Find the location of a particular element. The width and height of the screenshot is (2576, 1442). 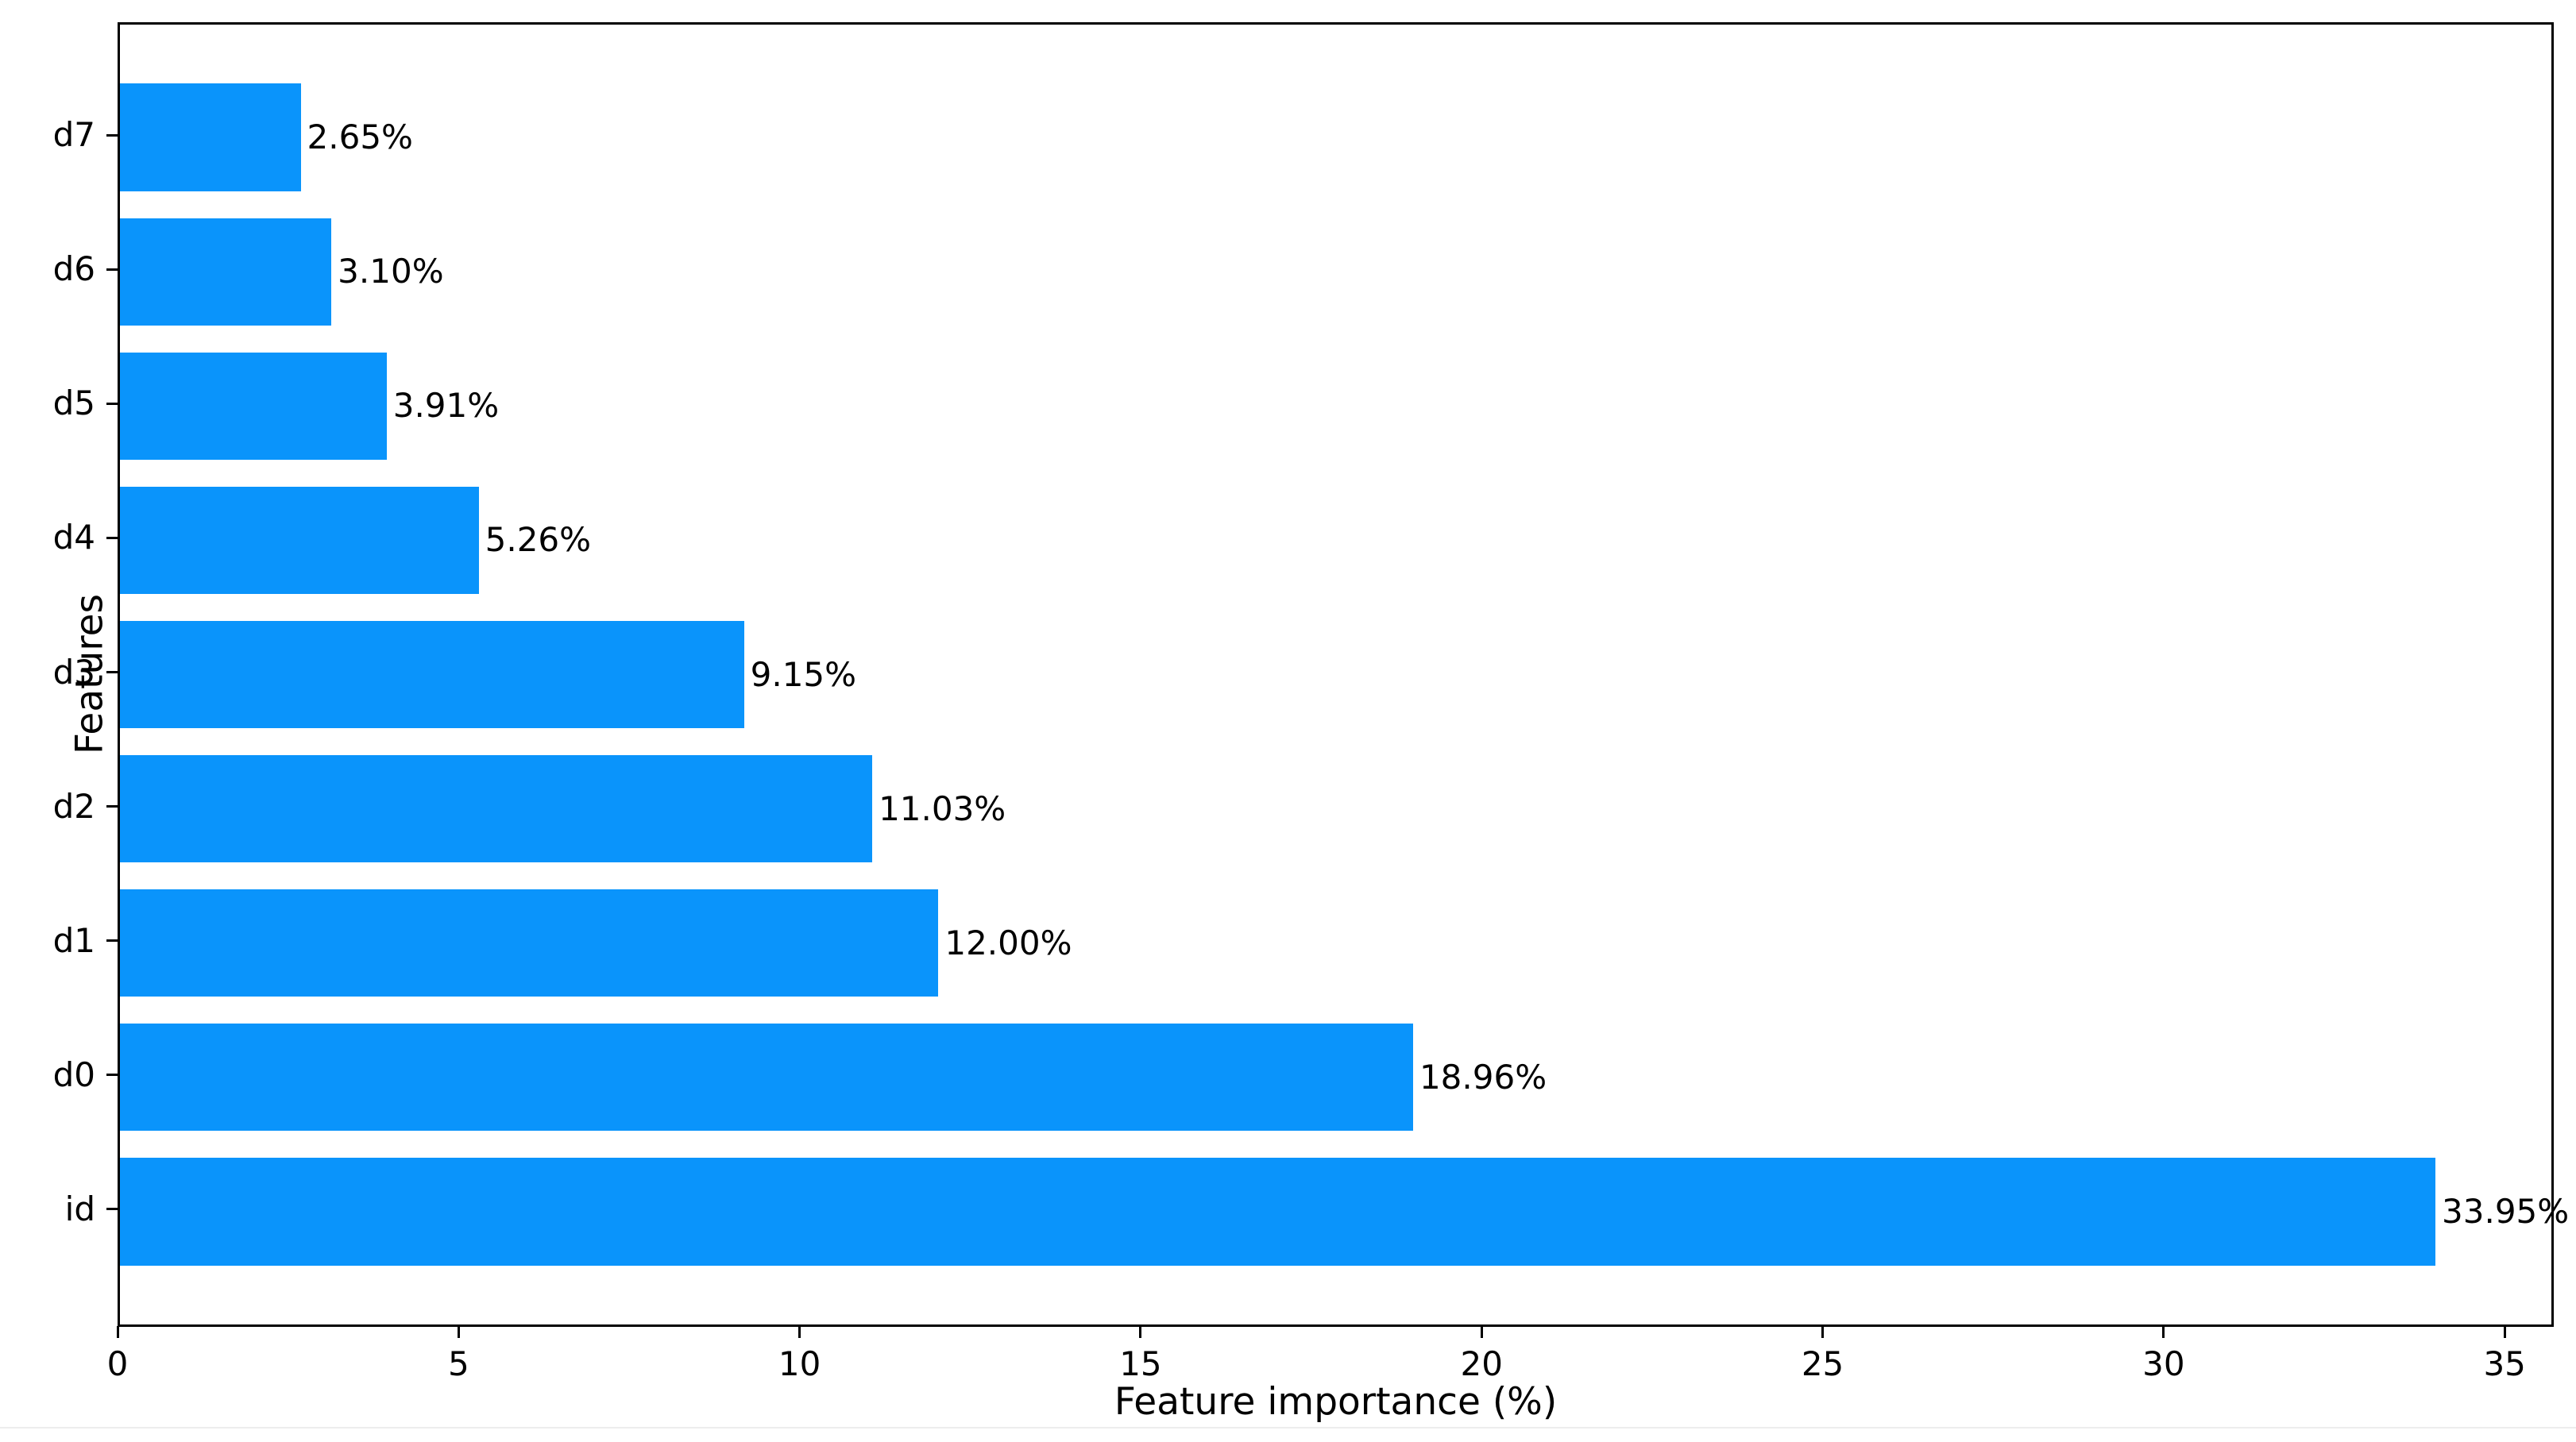

y-tick-mark-d3 is located at coordinates (112, 672).